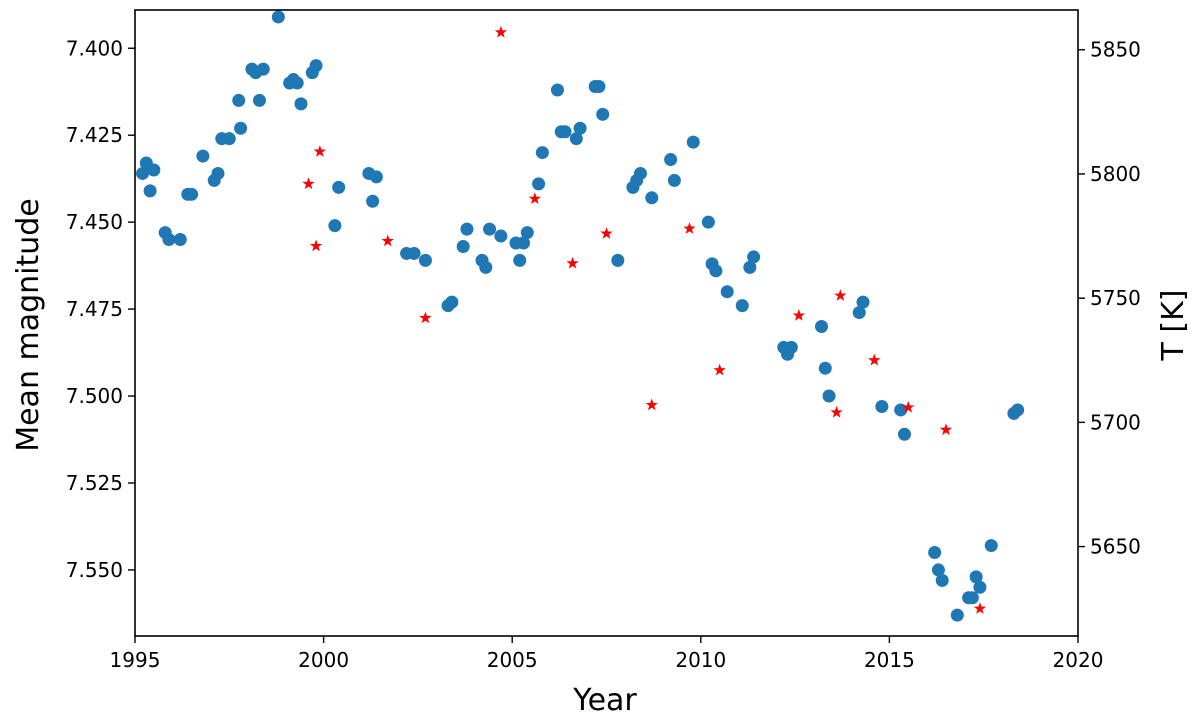 The height and width of the screenshot is (717, 1200). What do you see at coordinates (1115, 547) in the screenshot?
I see `y-right-tick-label: 5650` at bounding box center [1115, 547].